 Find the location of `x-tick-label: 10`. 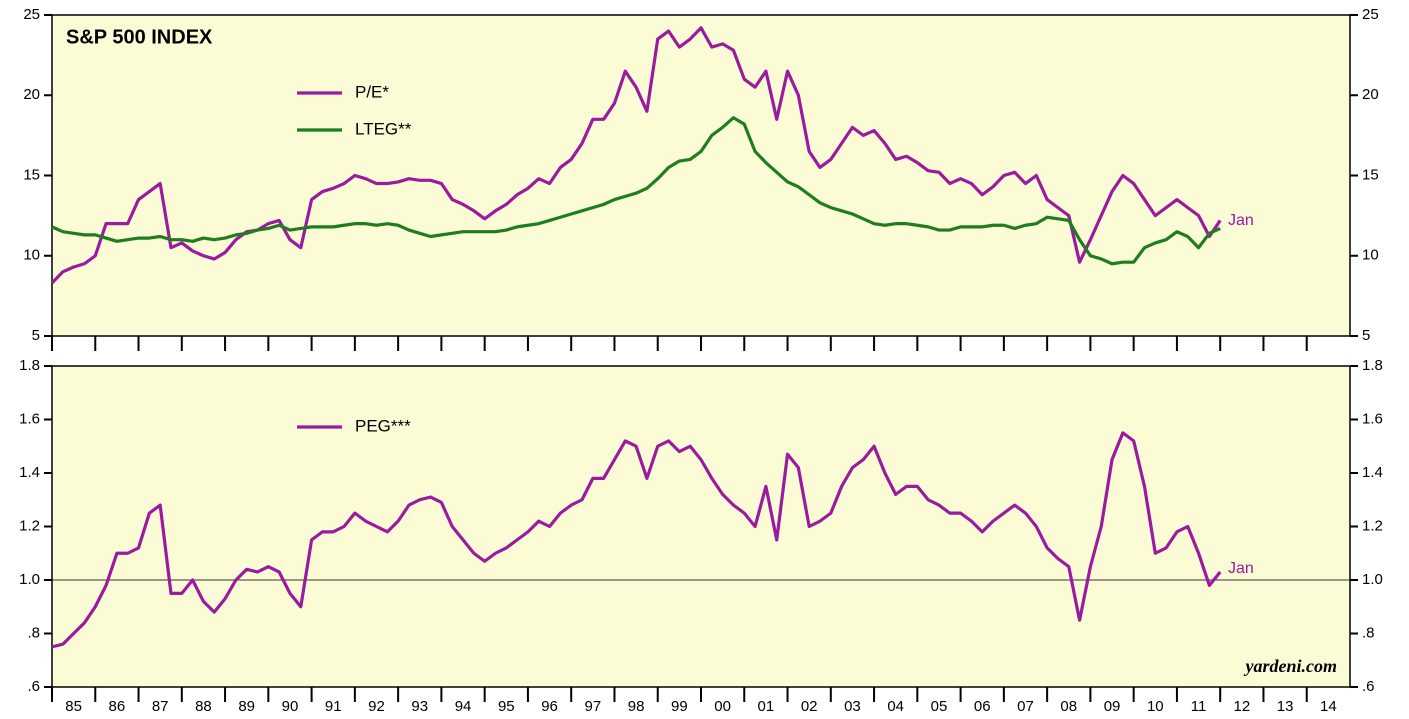

x-tick-label: 10 is located at coordinates (1155, 706).